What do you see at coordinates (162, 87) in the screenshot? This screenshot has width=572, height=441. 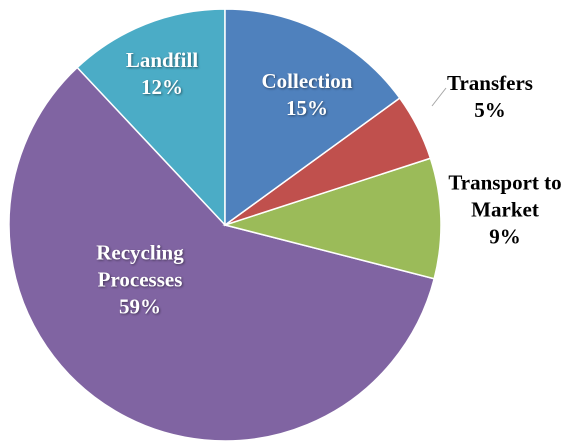 I see `value-label: 12%` at bounding box center [162, 87].